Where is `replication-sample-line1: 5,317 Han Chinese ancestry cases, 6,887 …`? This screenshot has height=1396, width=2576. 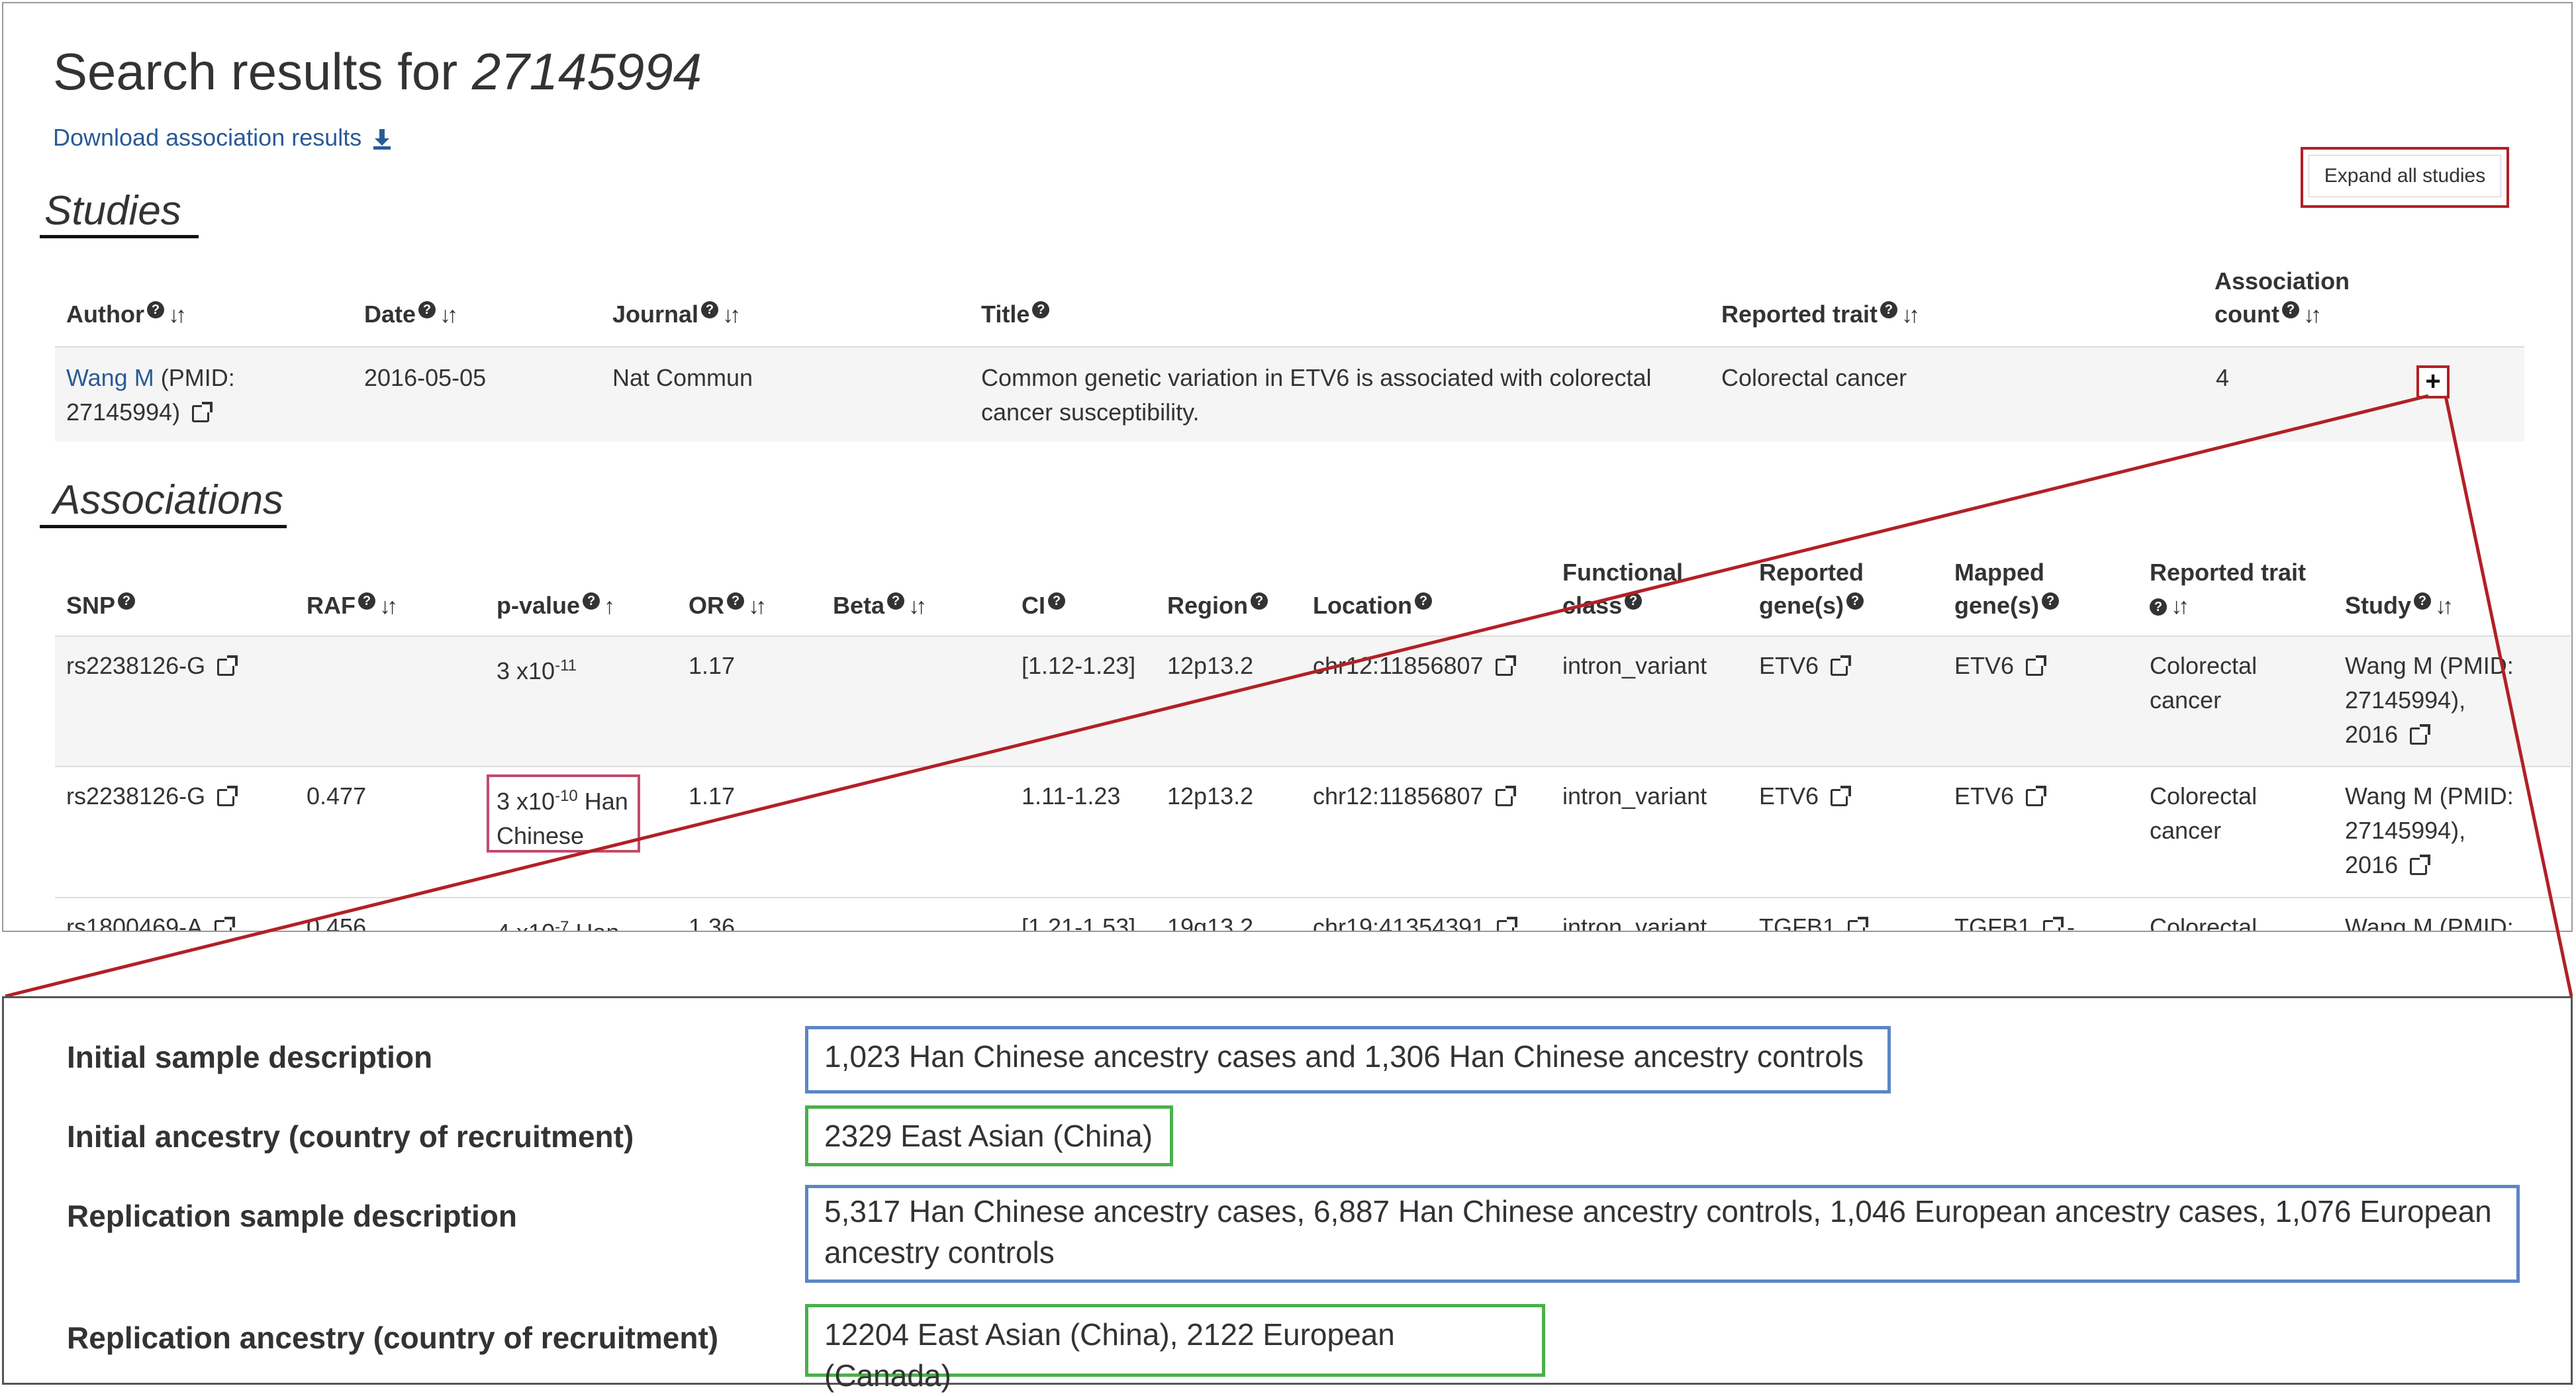
replication-sample-line1: 5,317 Han Chinese ancestry cases, 6,887 … is located at coordinates (1658, 1211).